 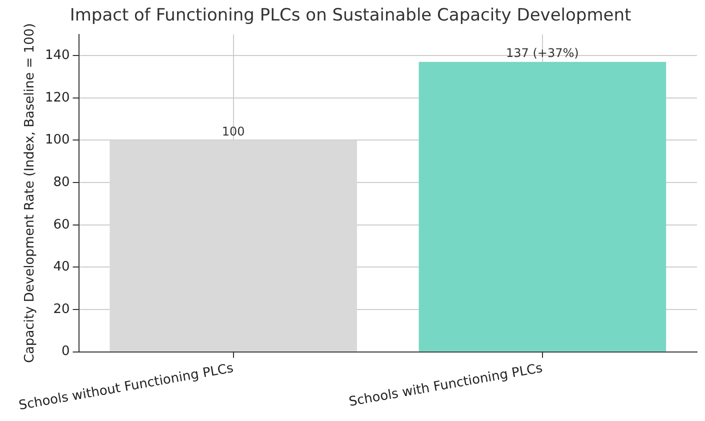 What do you see at coordinates (61, 224) in the screenshot?
I see `y-tick-label: 60` at bounding box center [61, 224].